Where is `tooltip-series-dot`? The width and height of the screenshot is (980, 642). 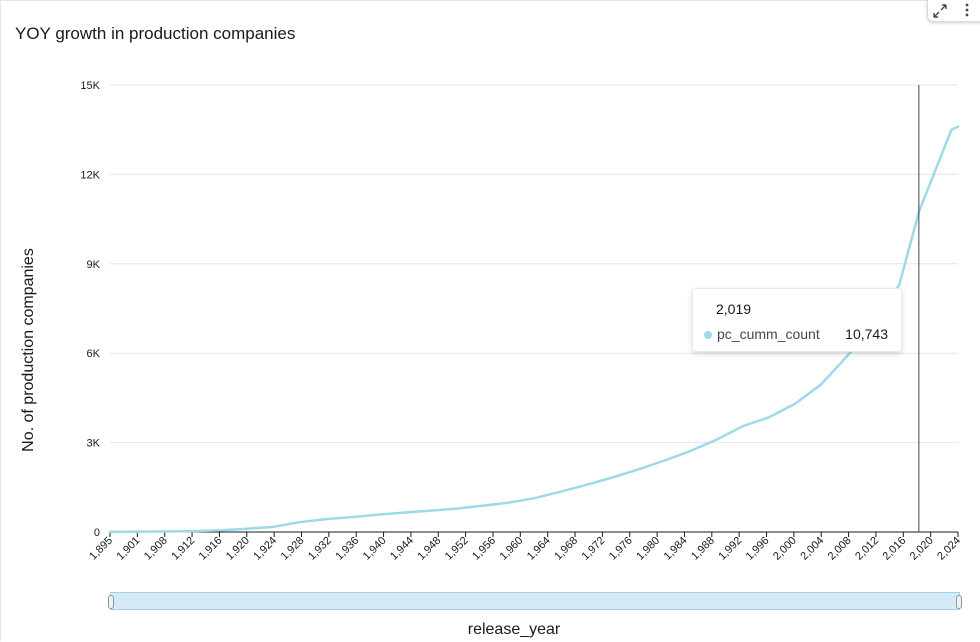
tooltip-series-dot is located at coordinates (708, 335).